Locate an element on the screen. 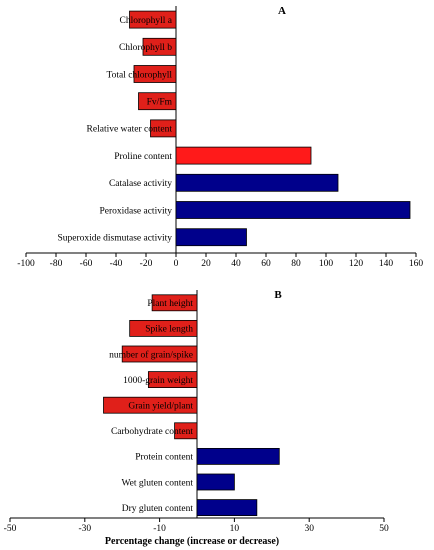  category-label: Chlorophyll a is located at coordinates (145, 21).